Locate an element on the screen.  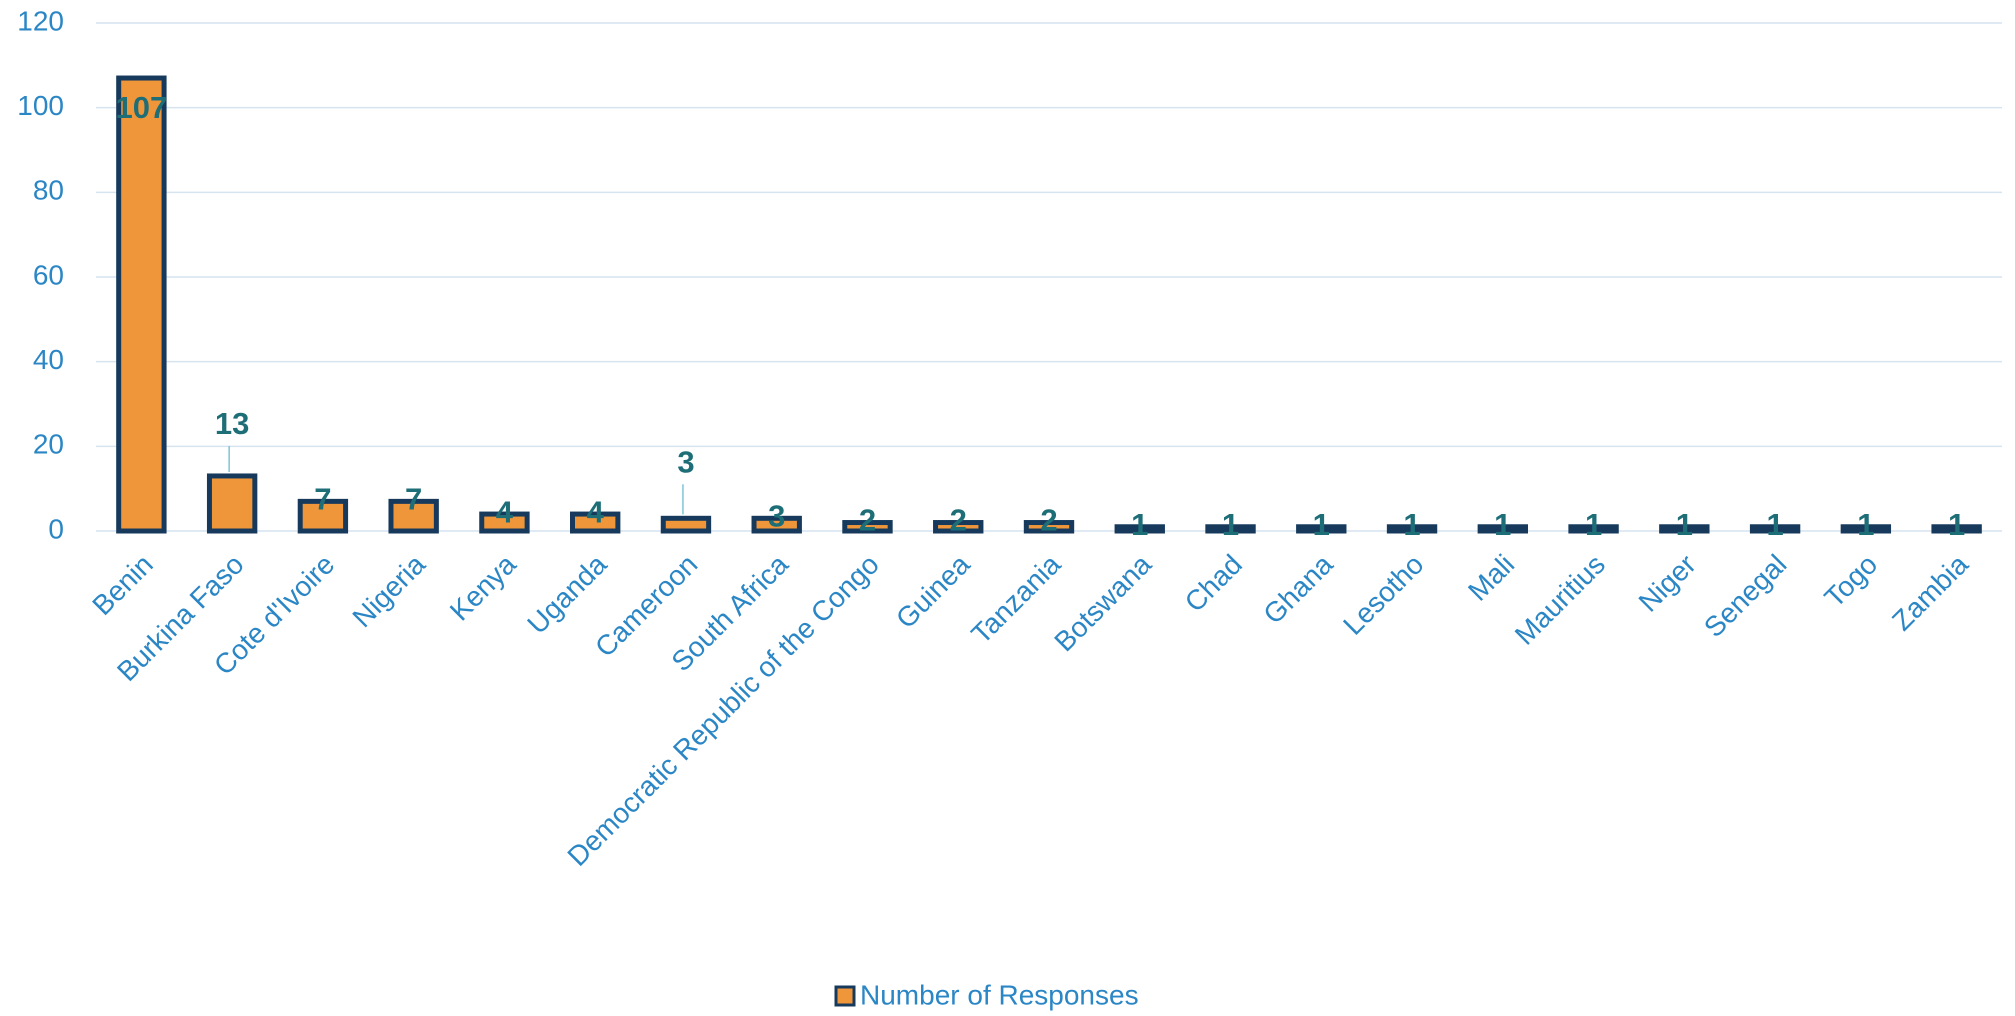
legend-label: Number of Responses is located at coordinates (999, 994).